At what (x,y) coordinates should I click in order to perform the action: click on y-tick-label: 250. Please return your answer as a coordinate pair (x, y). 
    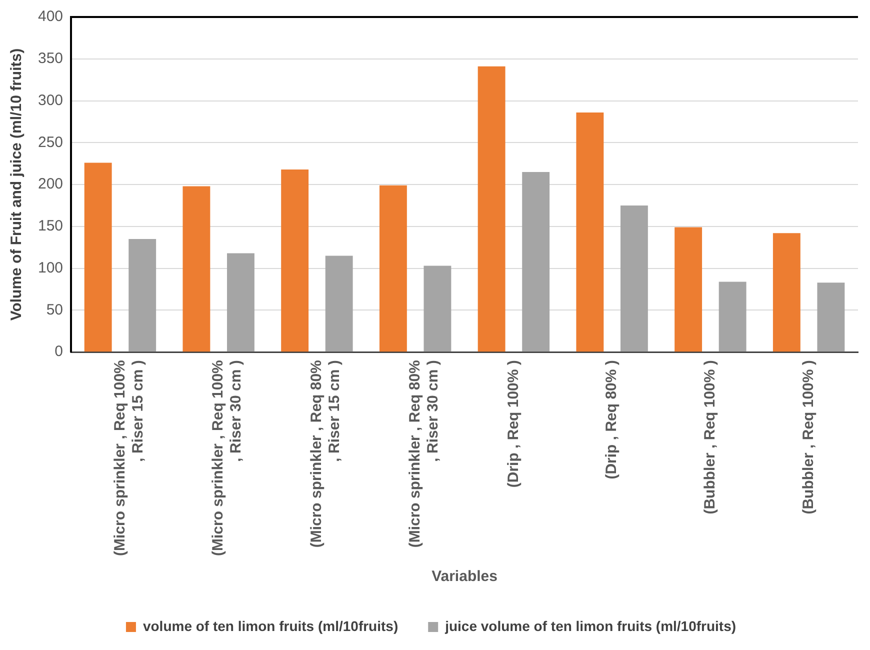
    Looking at the image, I should click on (51, 142).